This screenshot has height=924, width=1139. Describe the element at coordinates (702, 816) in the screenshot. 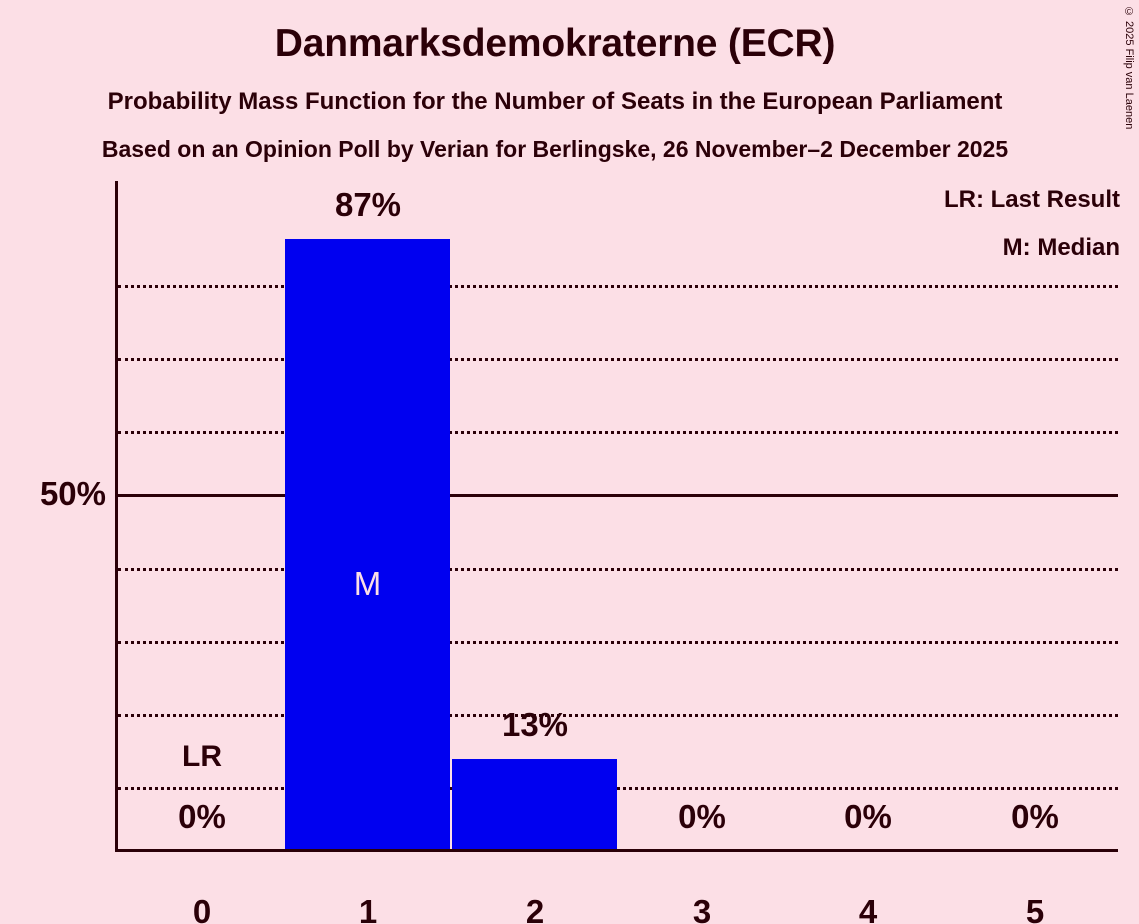

I see `value-label-seat-3: 0%` at that location.